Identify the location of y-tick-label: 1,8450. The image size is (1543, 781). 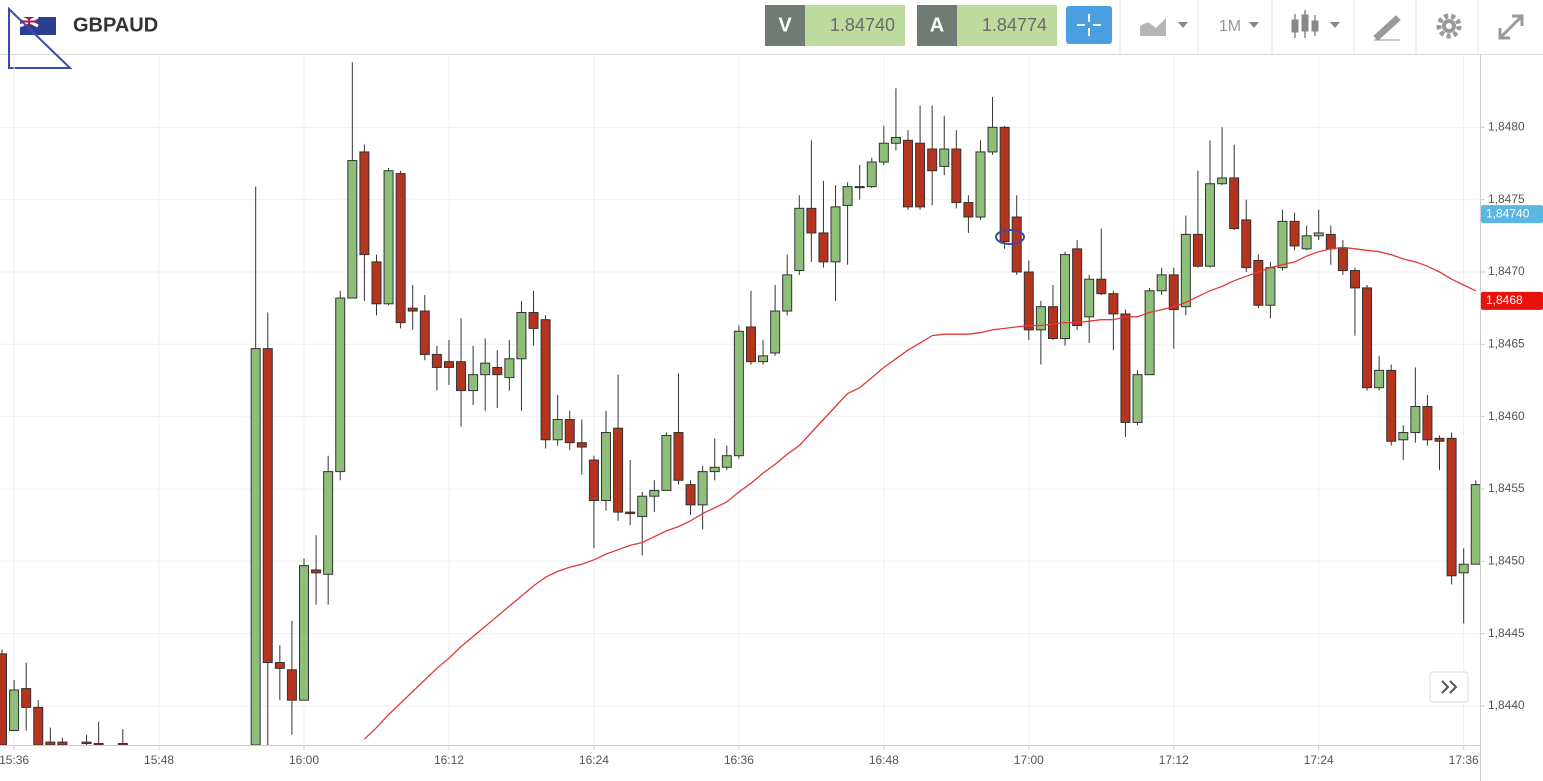
(1506, 560).